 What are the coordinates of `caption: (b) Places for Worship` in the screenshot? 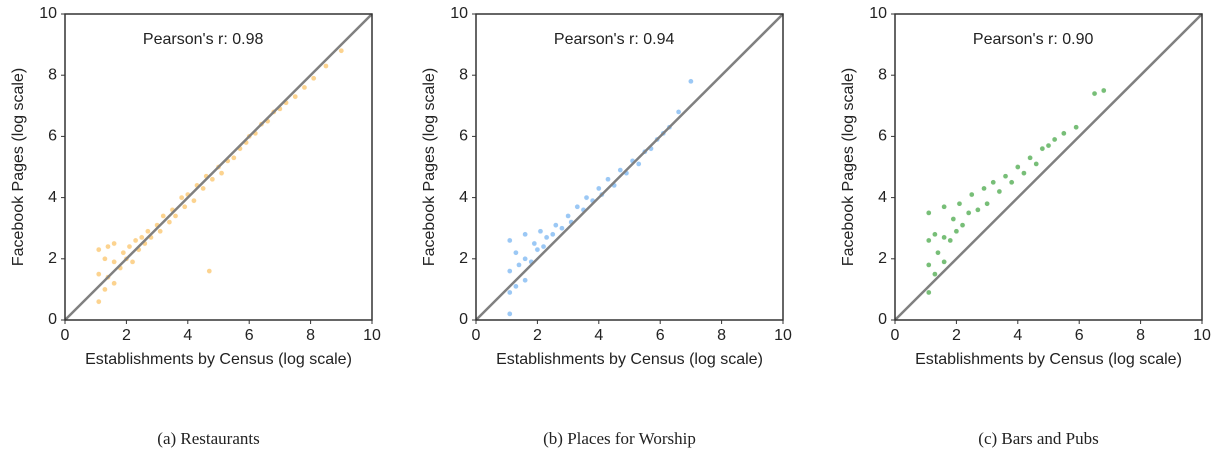 It's located at (619, 438).